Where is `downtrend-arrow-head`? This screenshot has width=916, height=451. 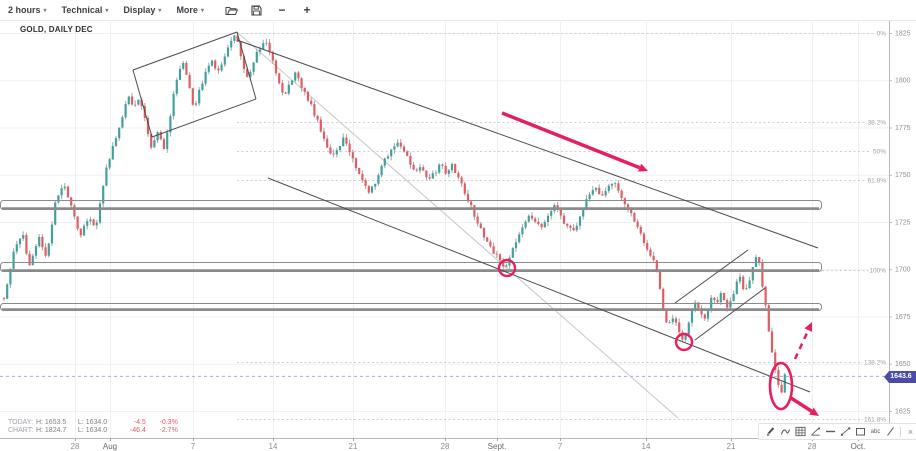
downtrend-arrow-head is located at coordinates (643, 167).